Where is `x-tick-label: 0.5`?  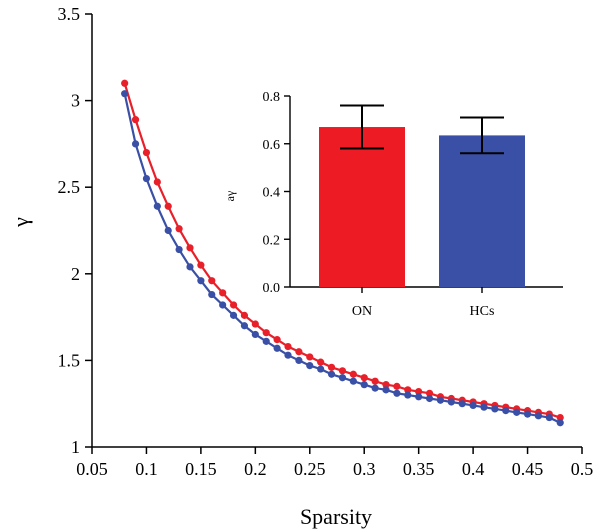 x-tick-label: 0.5 is located at coordinates (582, 469).